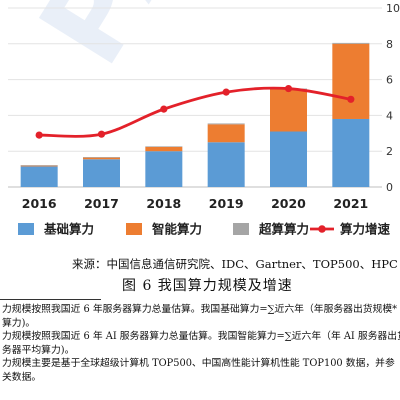 This screenshot has height=400, width=400. Describe the element at coordinates (207, 286) in the screenshot. I see `figure-caption: 图 6 我国算力规模及增速` at that location.